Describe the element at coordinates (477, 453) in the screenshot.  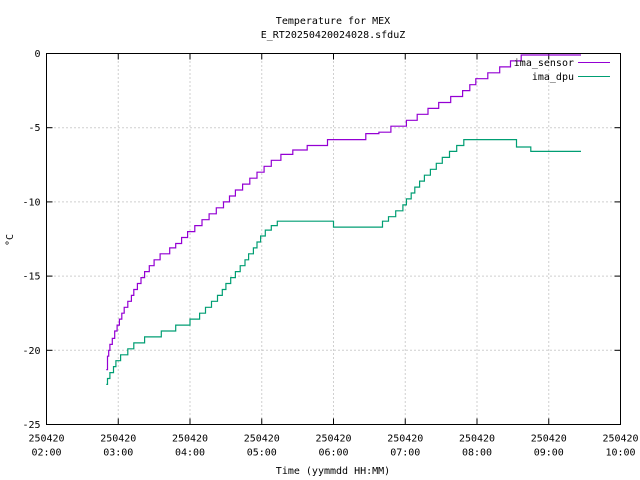
I see `x-tick-label-time: 08:00` at that location.